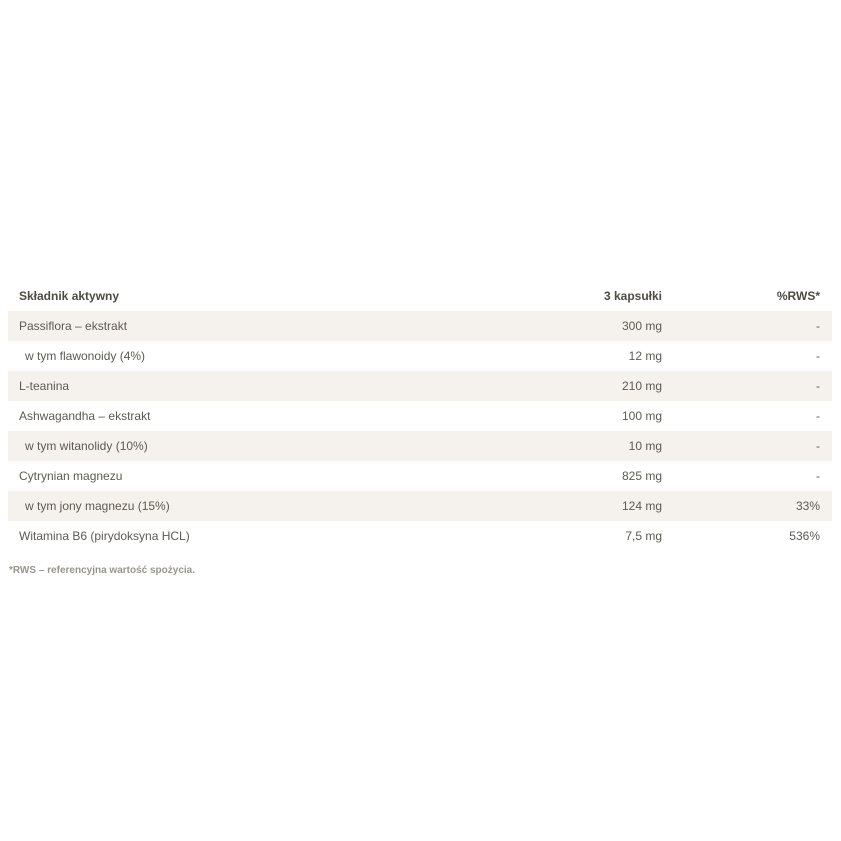  I want to click on ingredient-name: w tym flawonoidy (4%), so click(85, 356).